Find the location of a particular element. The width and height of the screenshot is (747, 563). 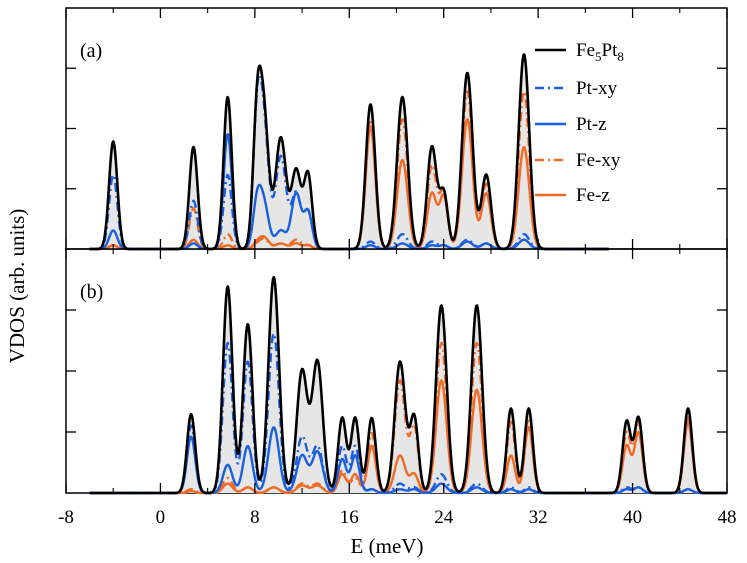

x-tick-label: 48 is located at coordinates (727, 517).